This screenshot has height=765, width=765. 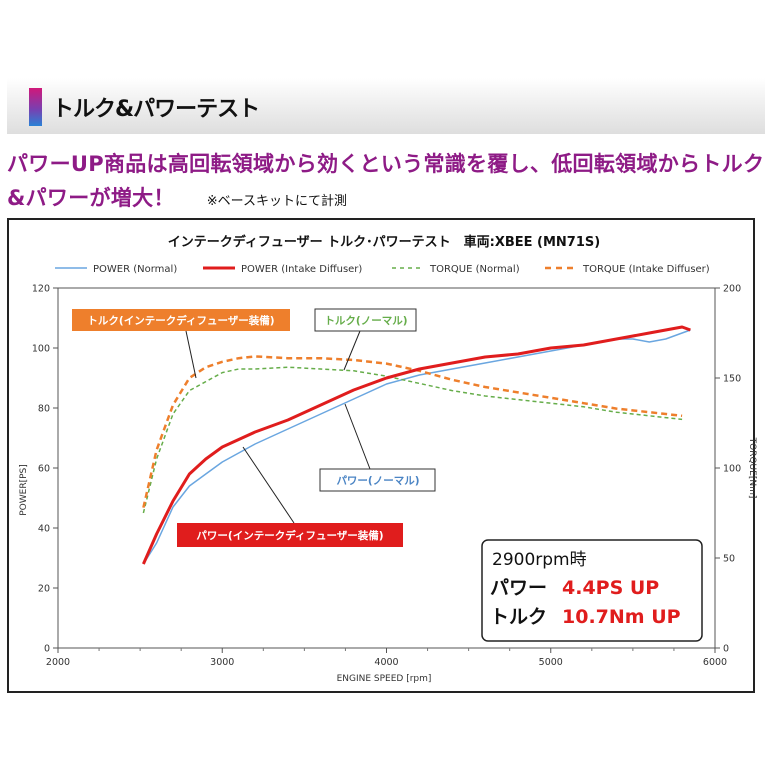 I want to click on annotation-power-normal-leader, so click(x=357, y=436).